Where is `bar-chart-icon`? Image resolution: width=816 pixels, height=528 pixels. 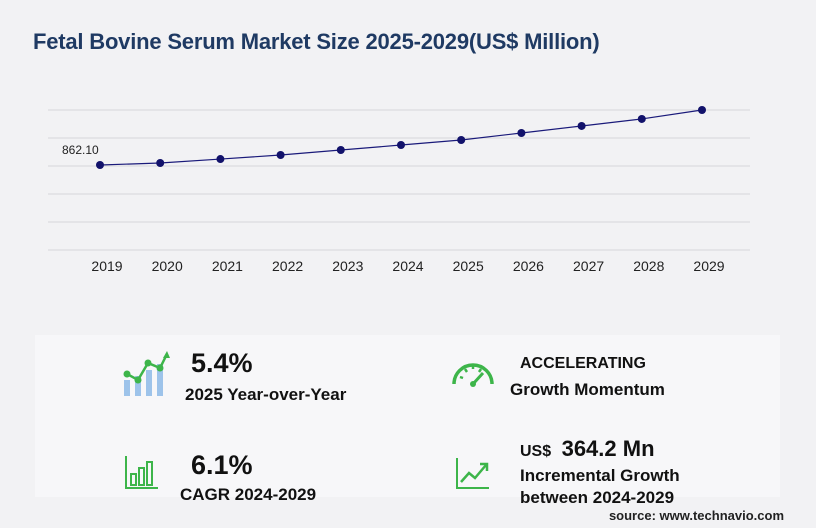
bar-chart-icon is located at coordinates (142, 474).